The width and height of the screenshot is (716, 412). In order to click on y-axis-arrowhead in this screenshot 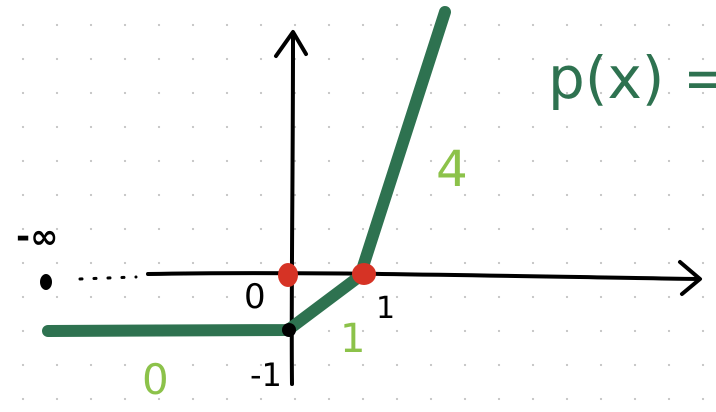, I will do `click(291, 44)`.